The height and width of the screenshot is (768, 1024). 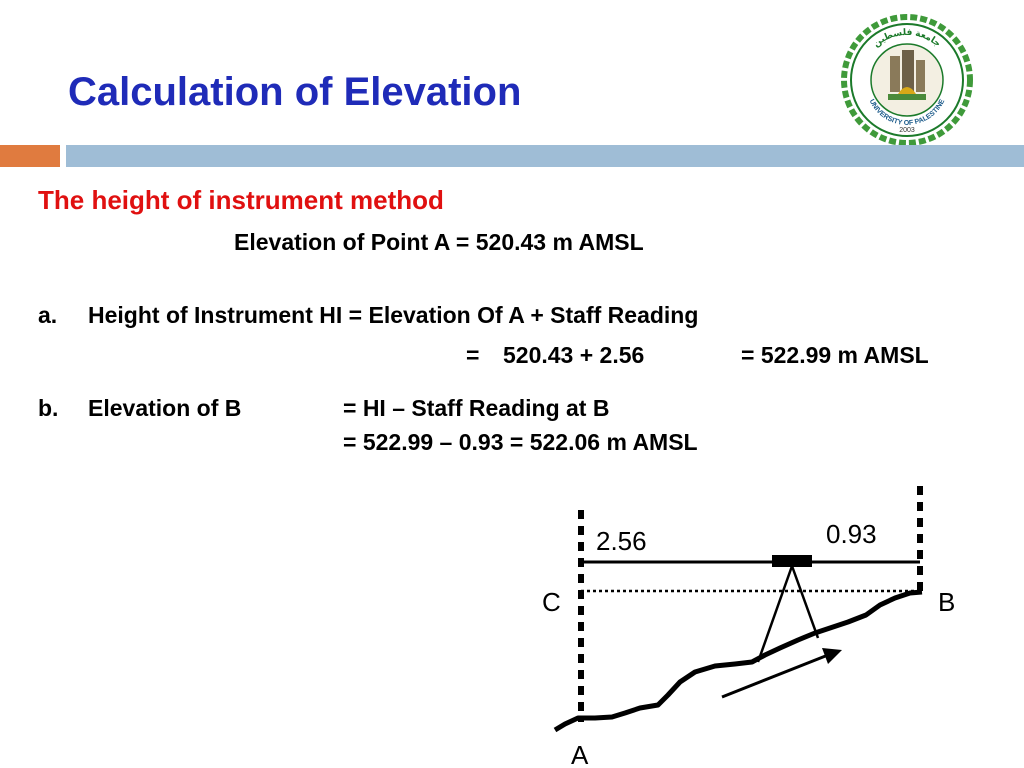 I want to click on step-a-result: = 522.99 m AMSL, so click(x=835, y=355).